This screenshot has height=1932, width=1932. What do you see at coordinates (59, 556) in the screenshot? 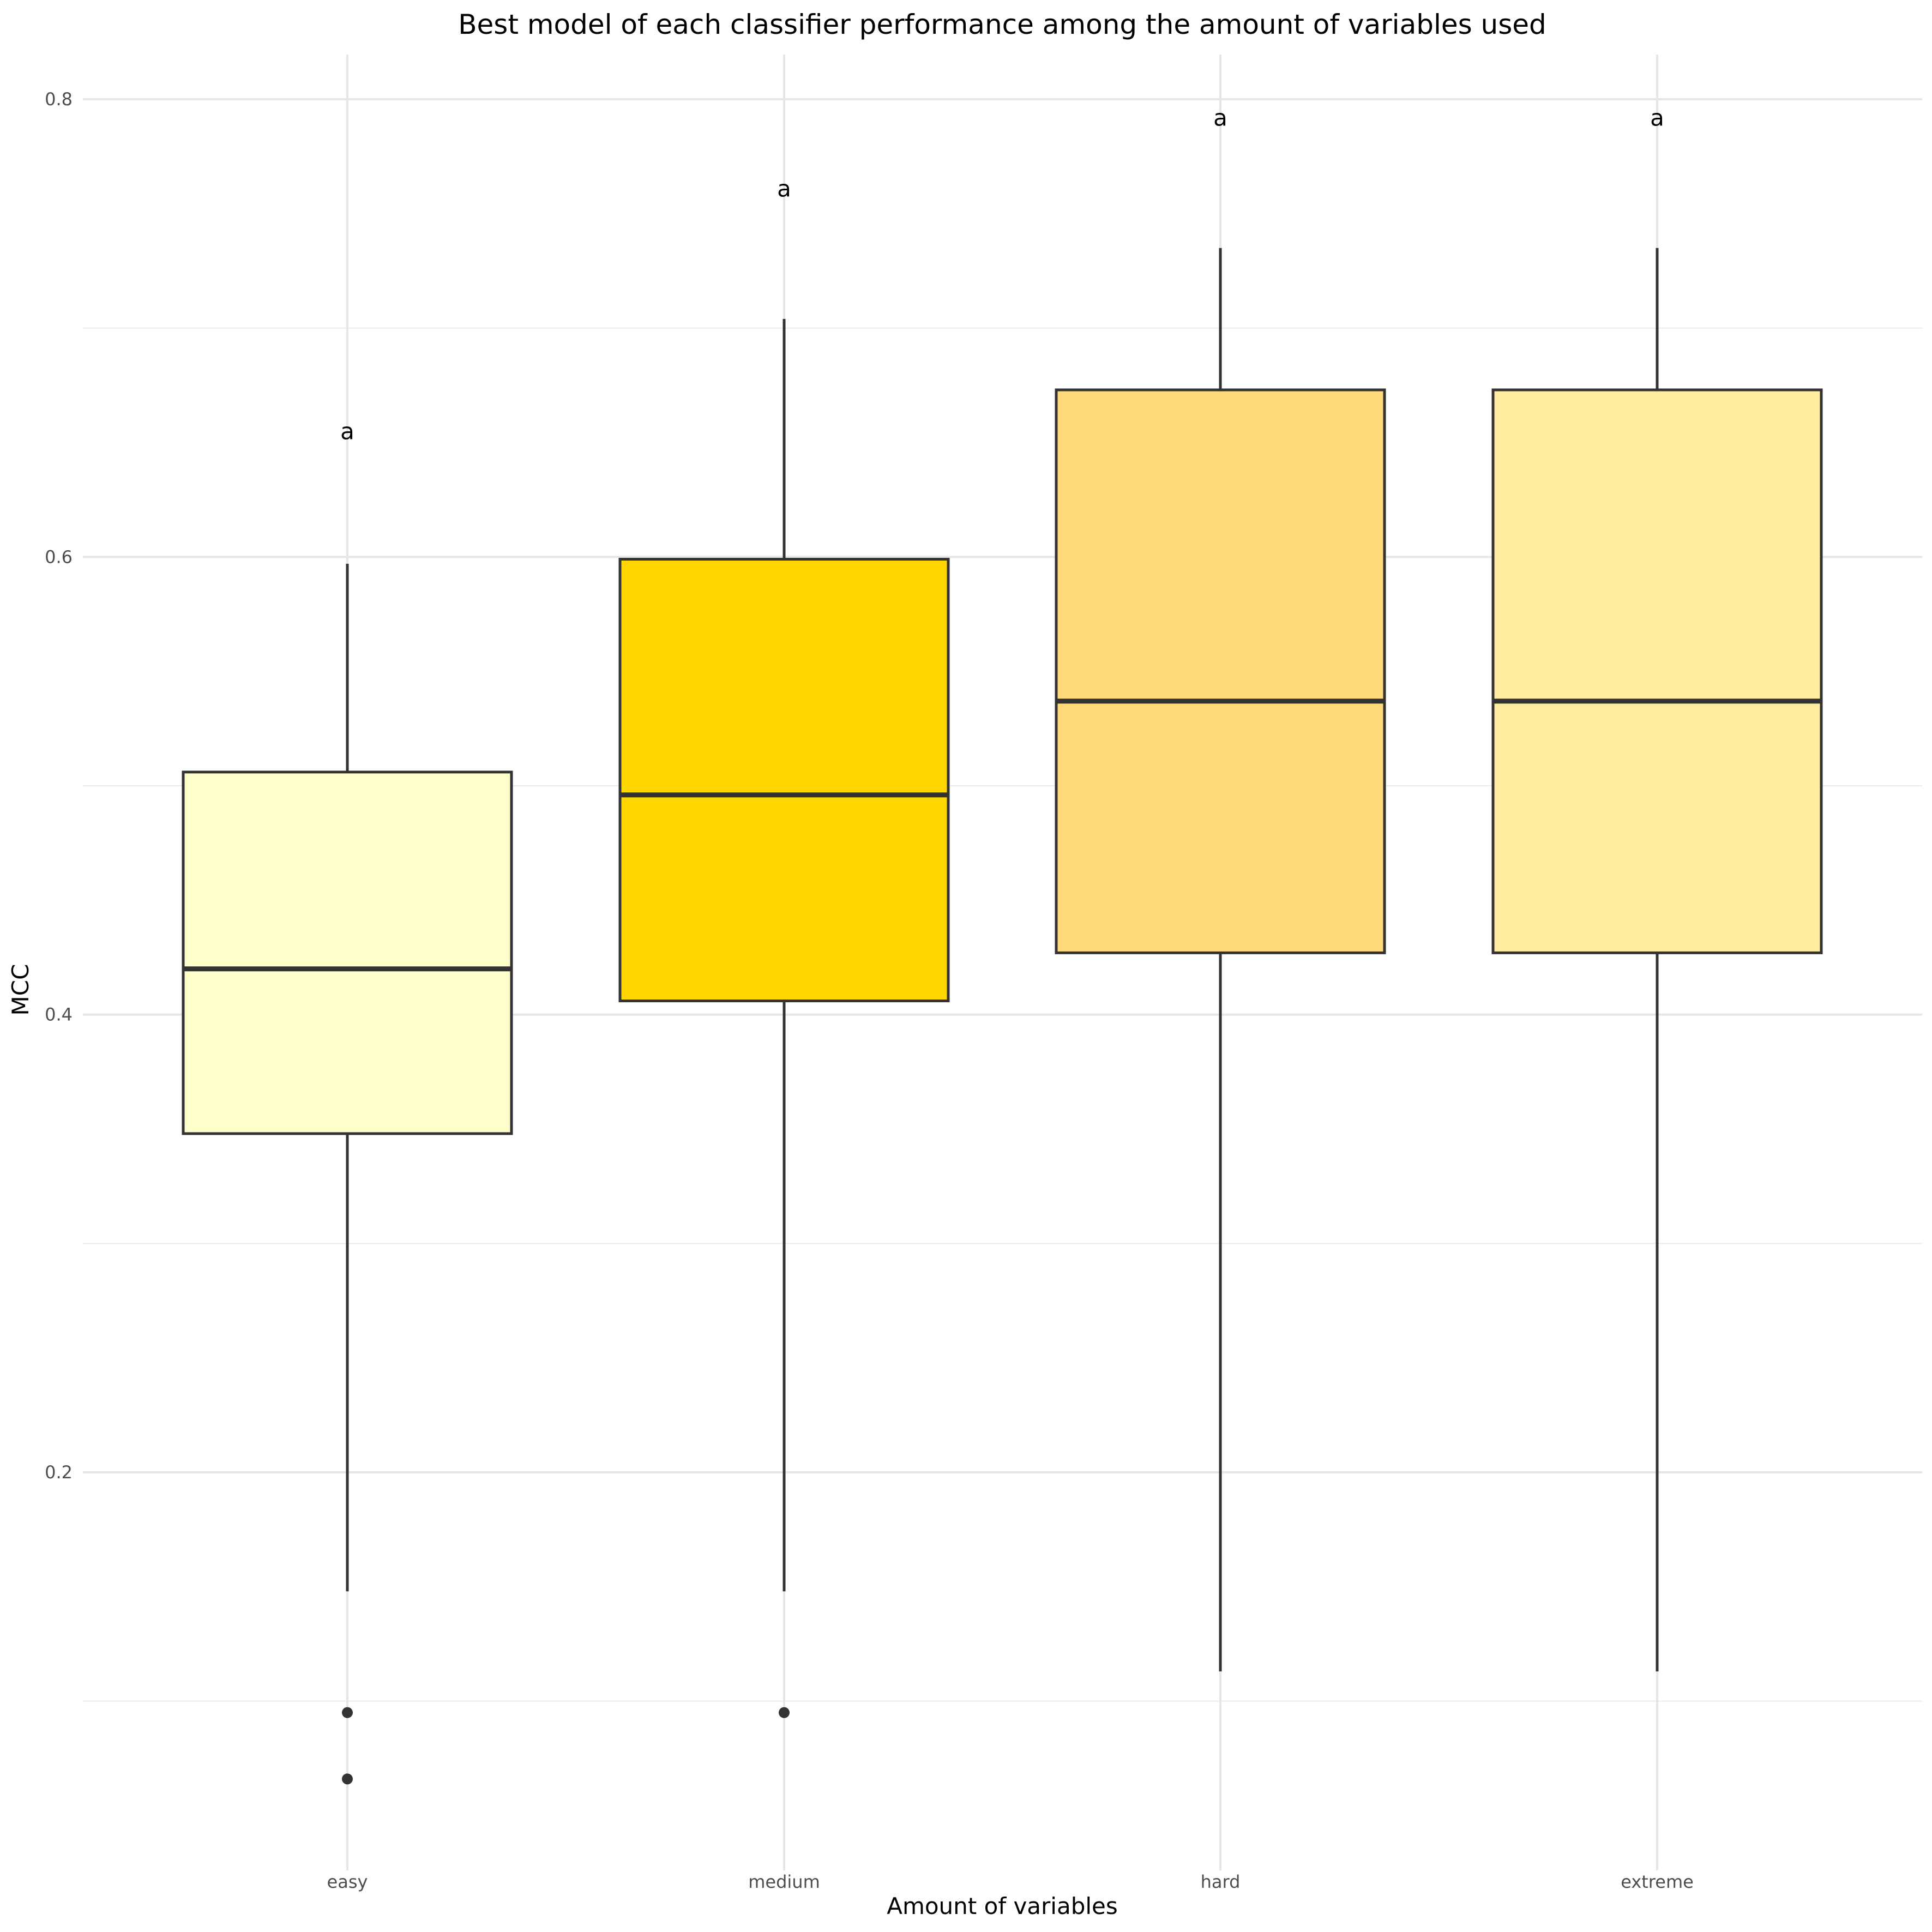
I see `y-tick-label: 0.6` at bounding box center [59, 556].